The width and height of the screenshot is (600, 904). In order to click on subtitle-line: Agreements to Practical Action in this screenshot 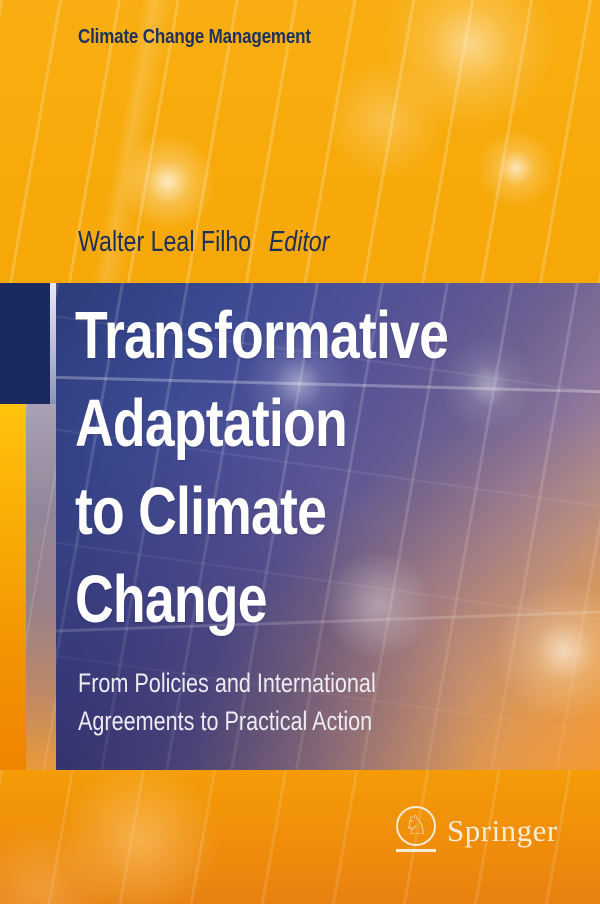, I will do `click(225, 721)`.